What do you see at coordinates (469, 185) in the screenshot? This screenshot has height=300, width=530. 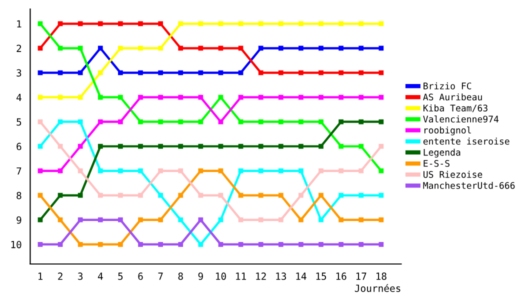 I see `legend-label: ManchesterUtd-666` at bounding box center [469, 185].